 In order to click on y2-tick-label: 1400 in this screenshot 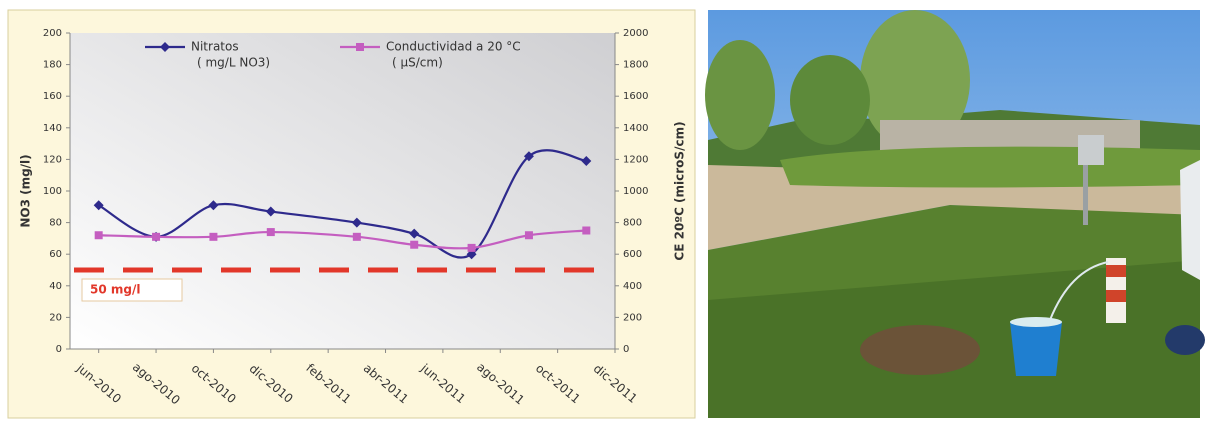, I will do `click(635, 128)`.